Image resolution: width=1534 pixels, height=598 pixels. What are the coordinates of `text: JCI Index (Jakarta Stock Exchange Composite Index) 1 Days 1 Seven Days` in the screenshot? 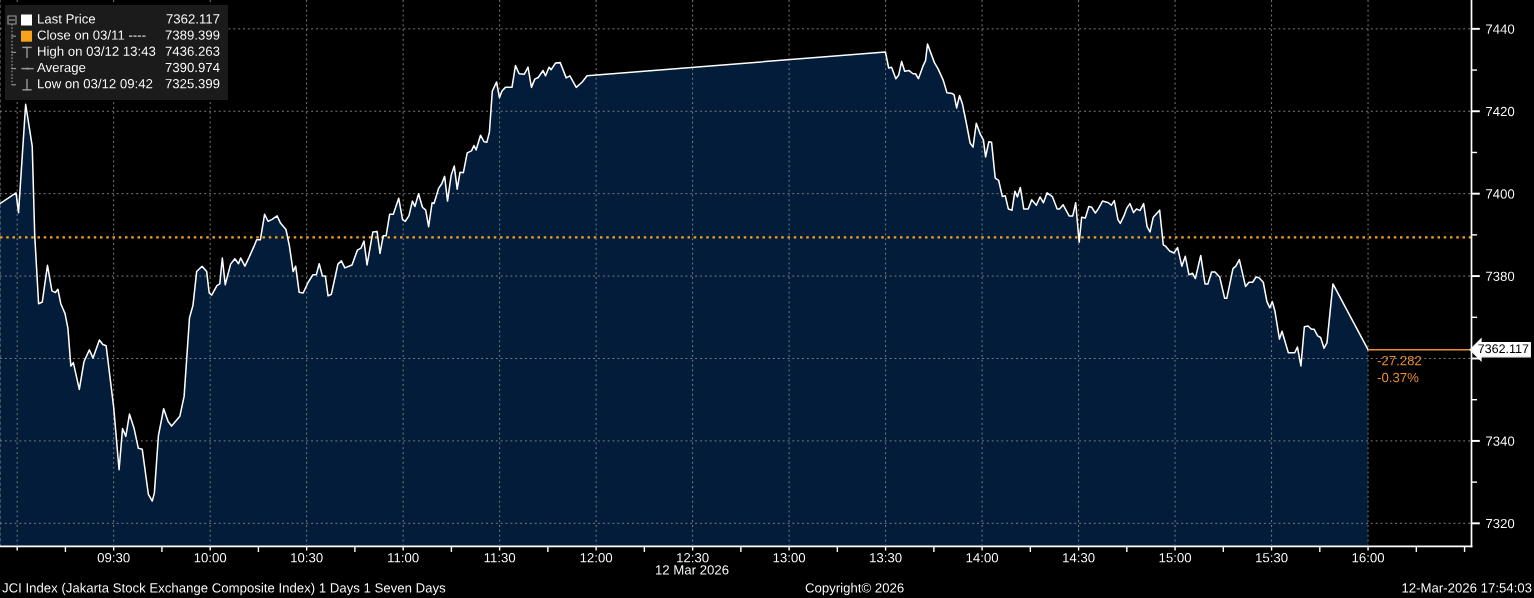 It's located at (224, 589).